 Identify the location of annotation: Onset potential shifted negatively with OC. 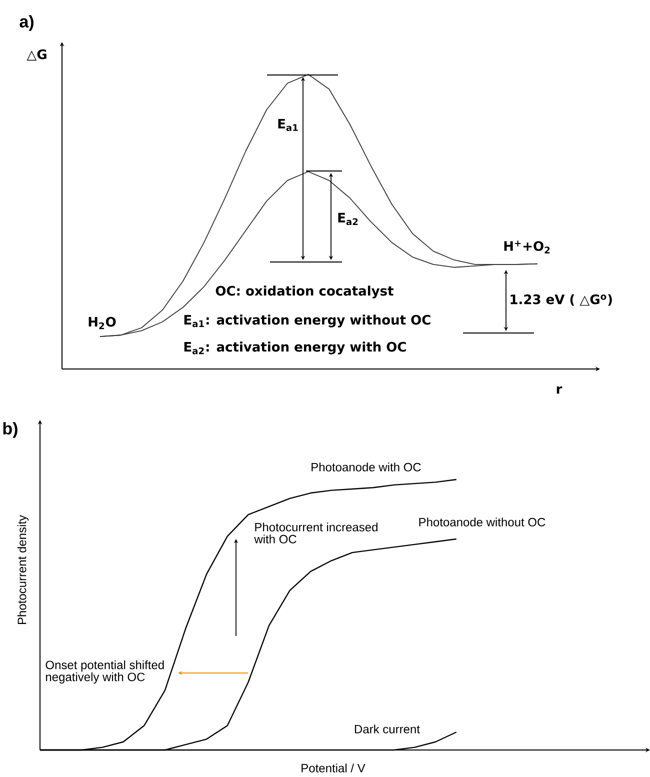
(105, 672).